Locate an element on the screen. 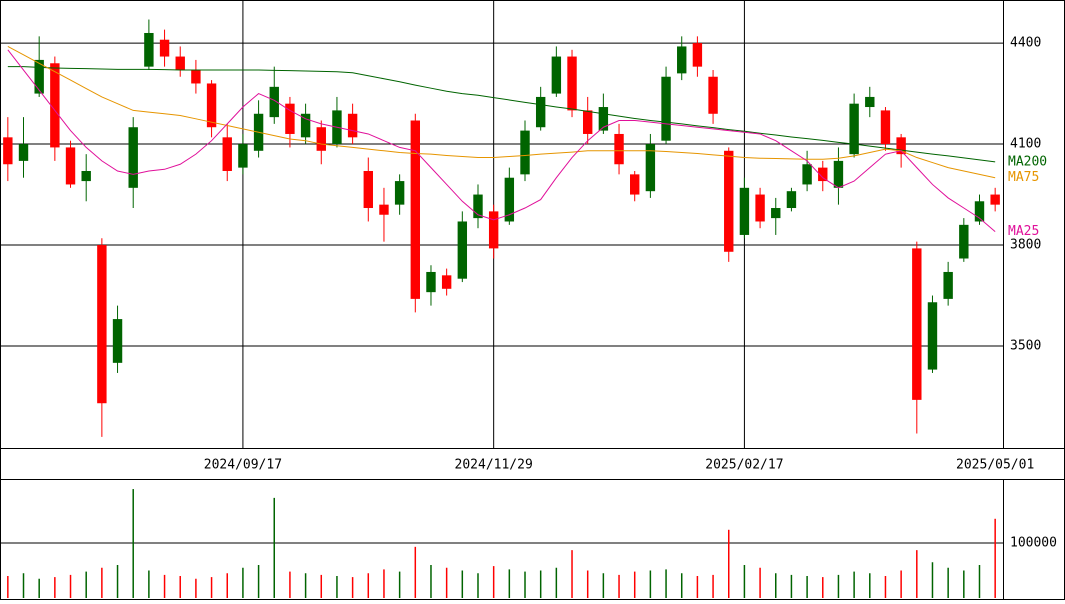  legend-label: MA75 is located at coordinates (1023, 177).